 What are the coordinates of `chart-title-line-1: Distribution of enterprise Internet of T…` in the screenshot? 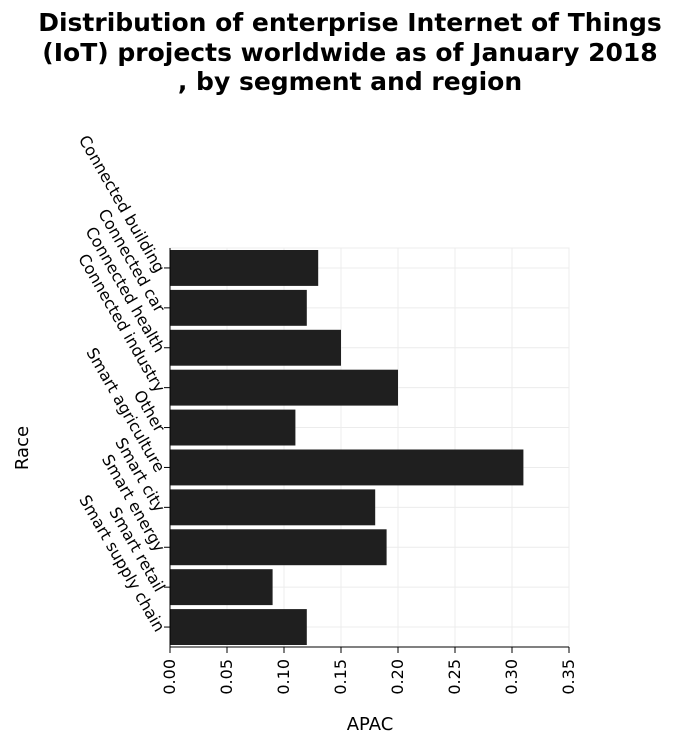 It's located at (350, 22).